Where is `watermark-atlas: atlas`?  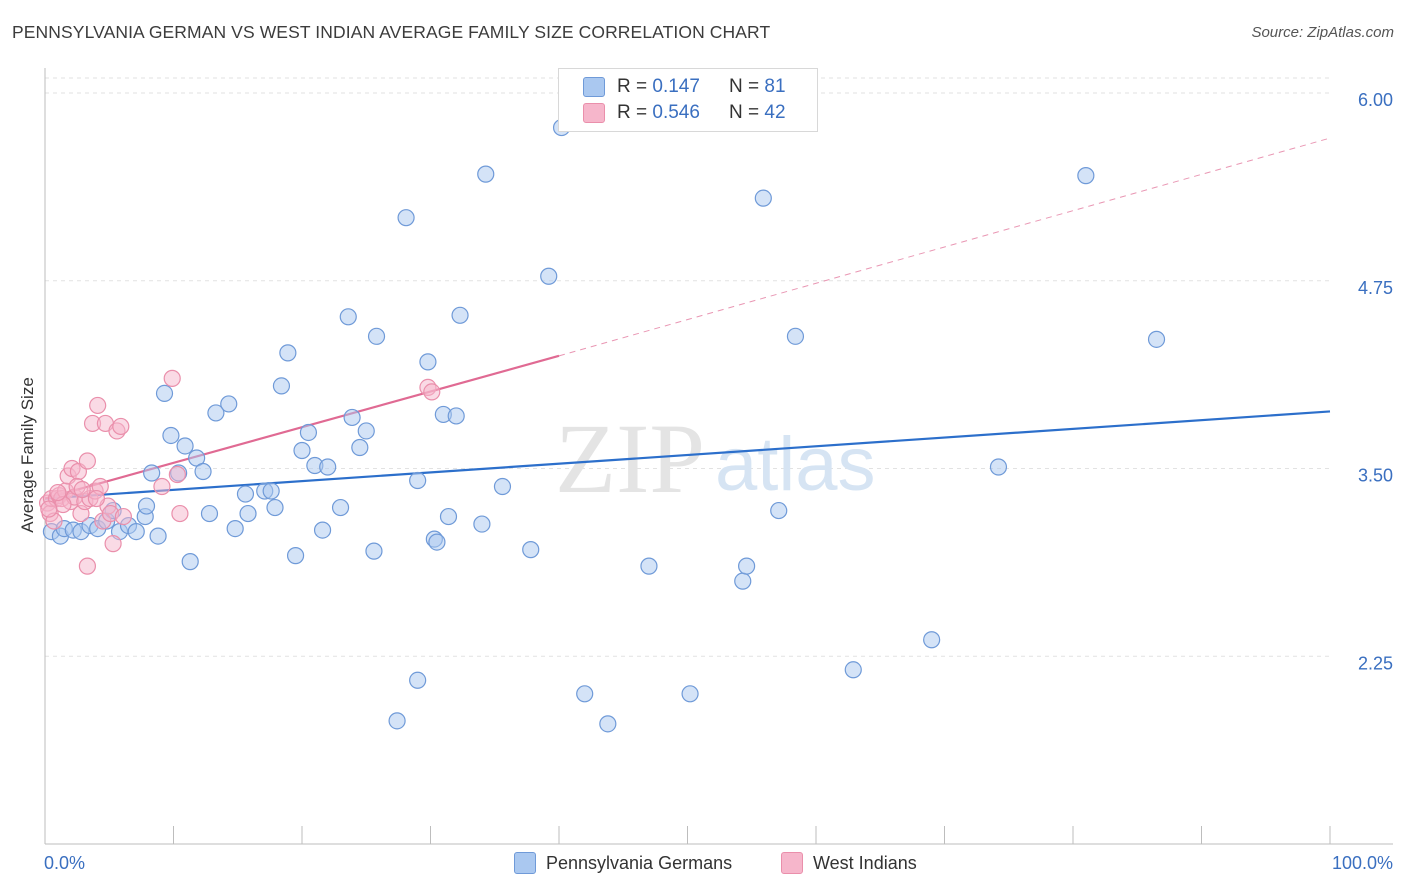 watermark-atlas: atlas is located at coordinates (795, 464).